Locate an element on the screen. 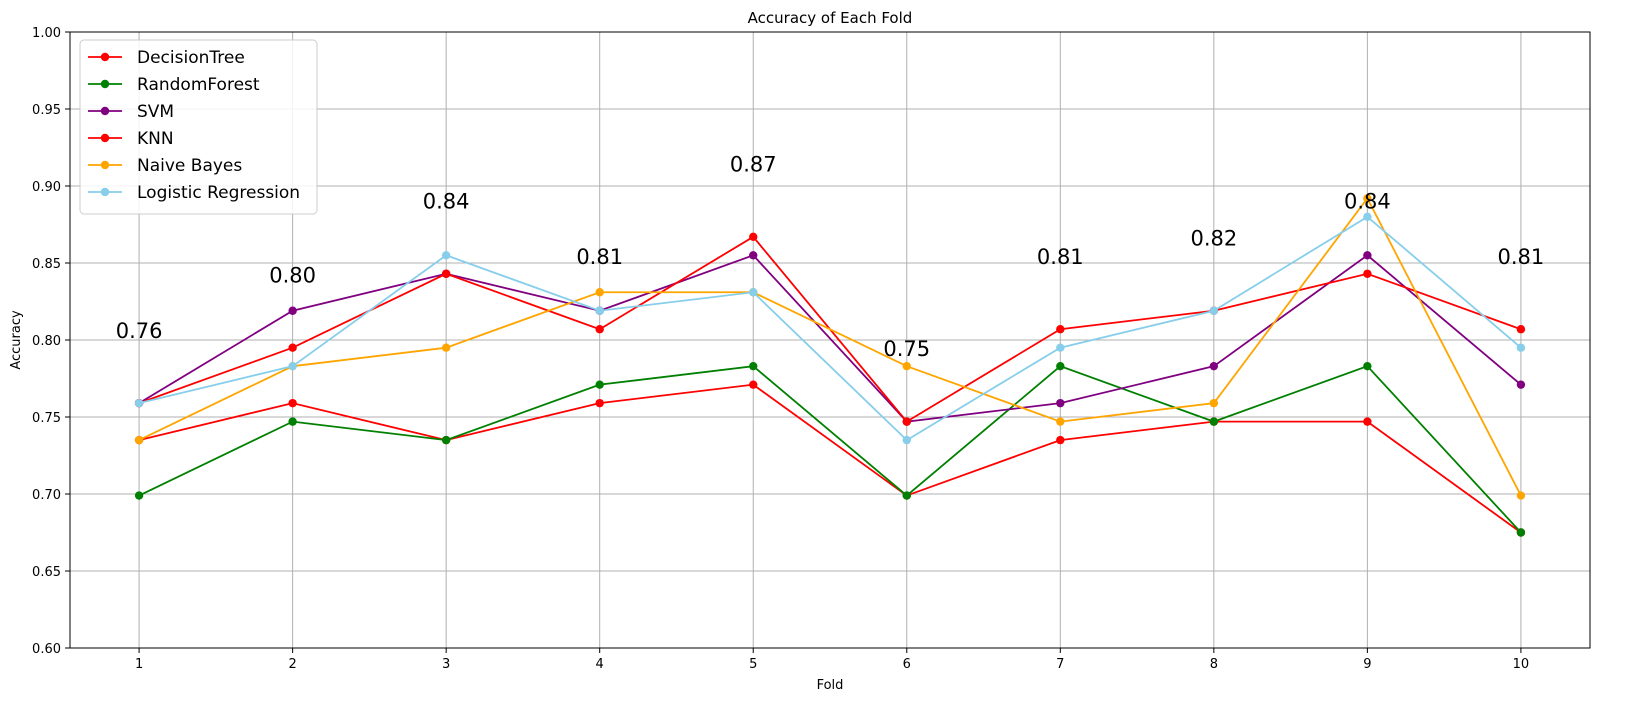 The height and width of the screenshot is (701, 1630). chart-title: Accuracy of Each Fold is located at coordinates (830, 18).